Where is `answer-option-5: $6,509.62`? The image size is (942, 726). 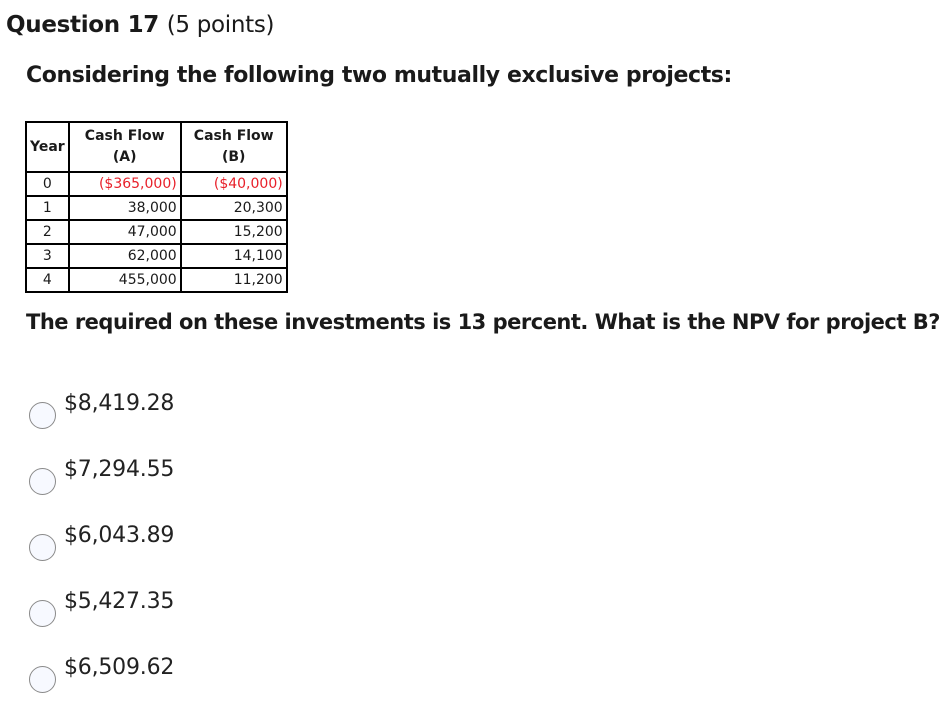 answer-option-5: $6,509.62 is located at coordinates (101, 687).